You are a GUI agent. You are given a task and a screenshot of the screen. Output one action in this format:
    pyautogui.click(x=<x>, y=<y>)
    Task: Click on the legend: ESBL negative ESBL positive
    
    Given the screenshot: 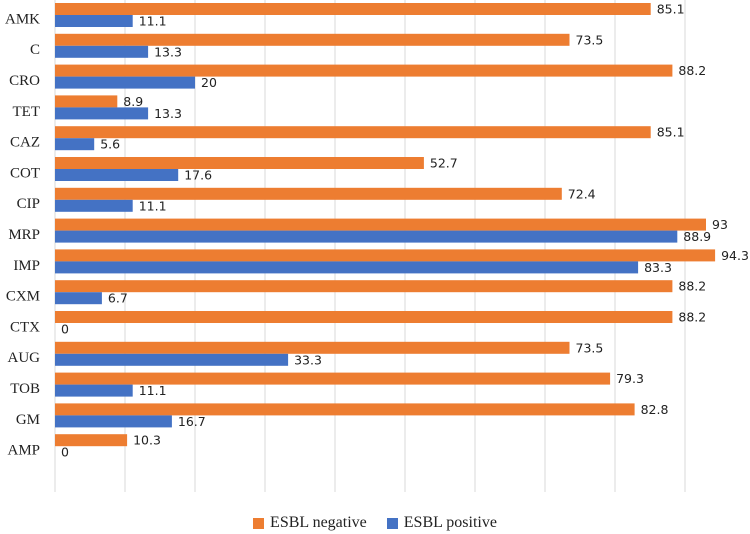 What is the action you would take?
    pyautogui.click(x=375, y=523)
    